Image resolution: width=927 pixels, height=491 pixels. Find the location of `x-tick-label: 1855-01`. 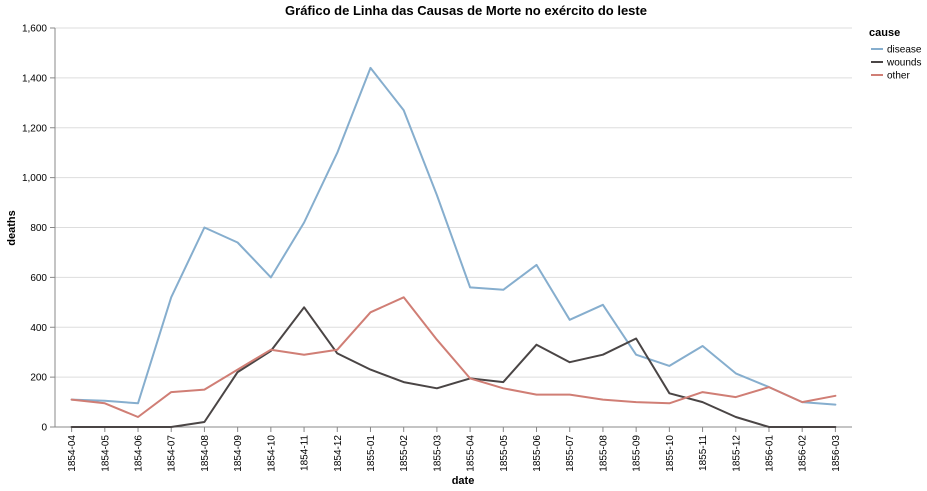

x-tick-label: 1855-01 is located at coordinates (371, 453).